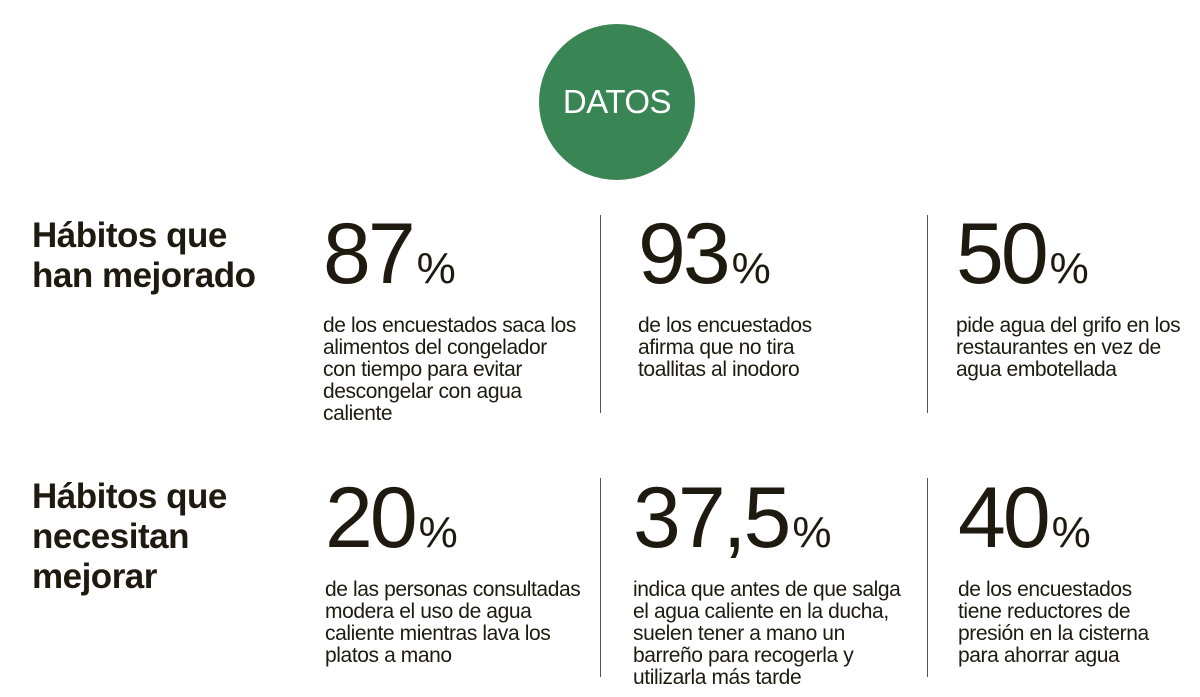  I want to click on badge-label: DATOS, so click(617, 101).